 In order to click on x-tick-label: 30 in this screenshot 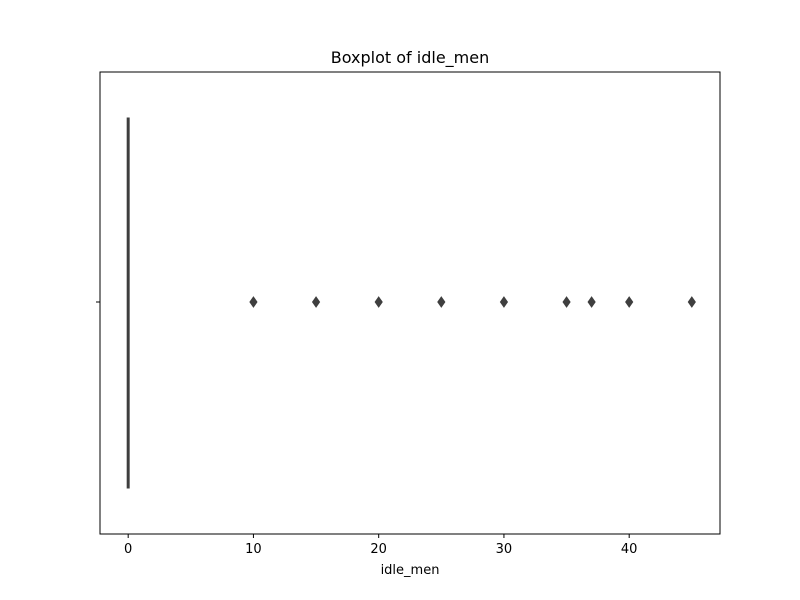, I will do `click(504, 549)`.